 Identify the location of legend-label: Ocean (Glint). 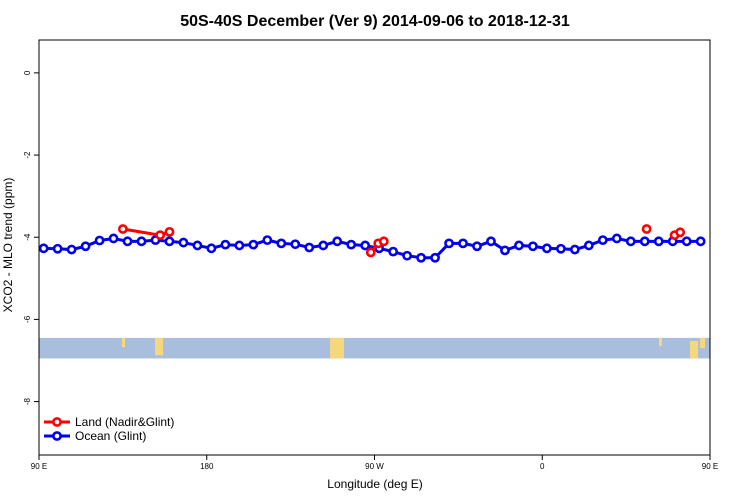
(110, 436).